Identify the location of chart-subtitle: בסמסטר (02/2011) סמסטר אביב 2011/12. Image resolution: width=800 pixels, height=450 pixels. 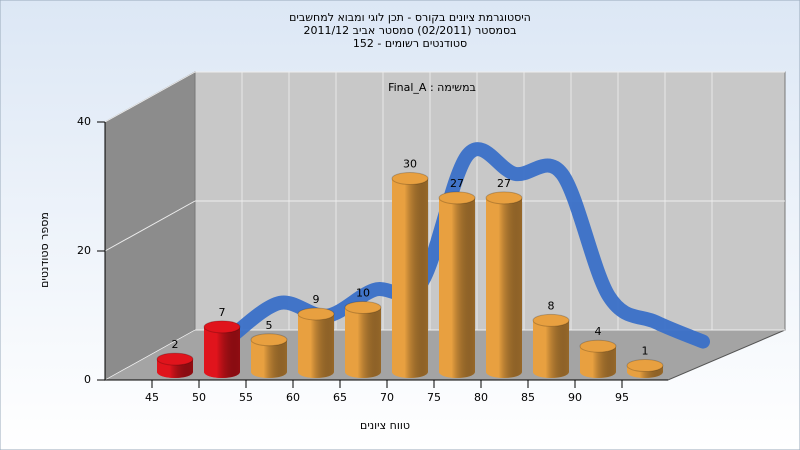
(409, 30).